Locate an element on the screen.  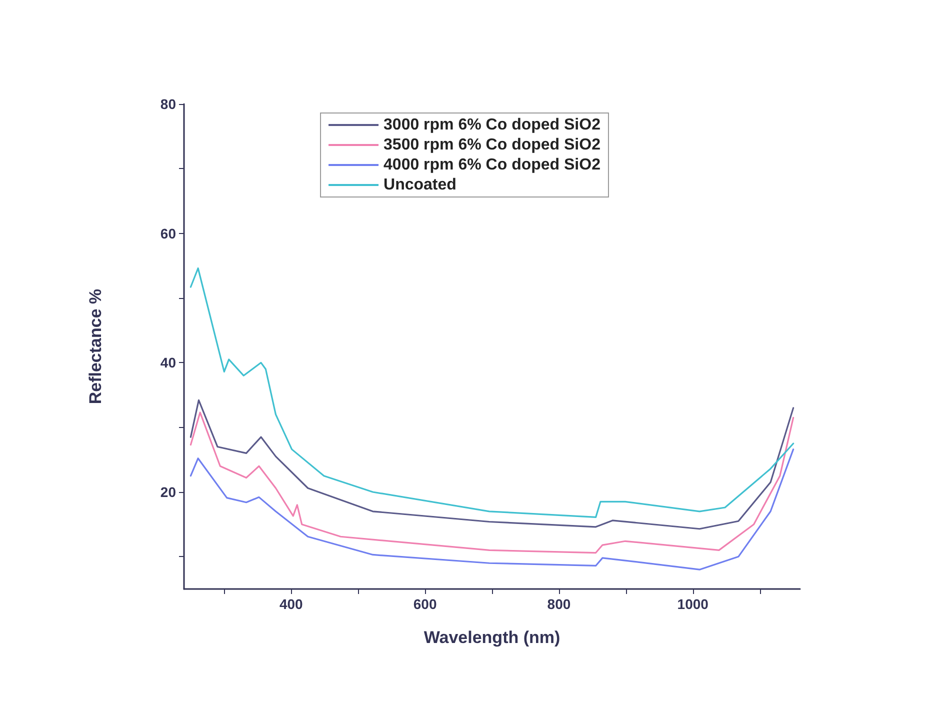
legend-label: 4000 rpm 6% Co doped SiO2 is located at coordinates (492, 165).